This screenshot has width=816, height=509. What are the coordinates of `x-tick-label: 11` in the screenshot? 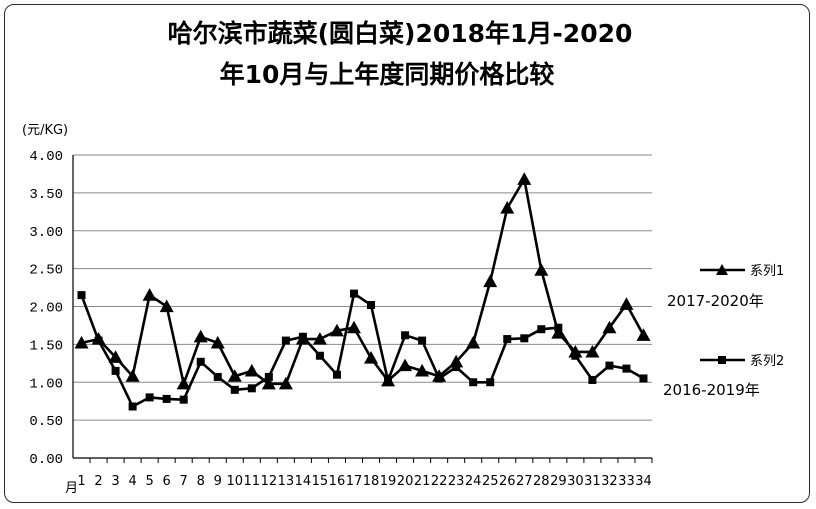 It's located at (252, 481).